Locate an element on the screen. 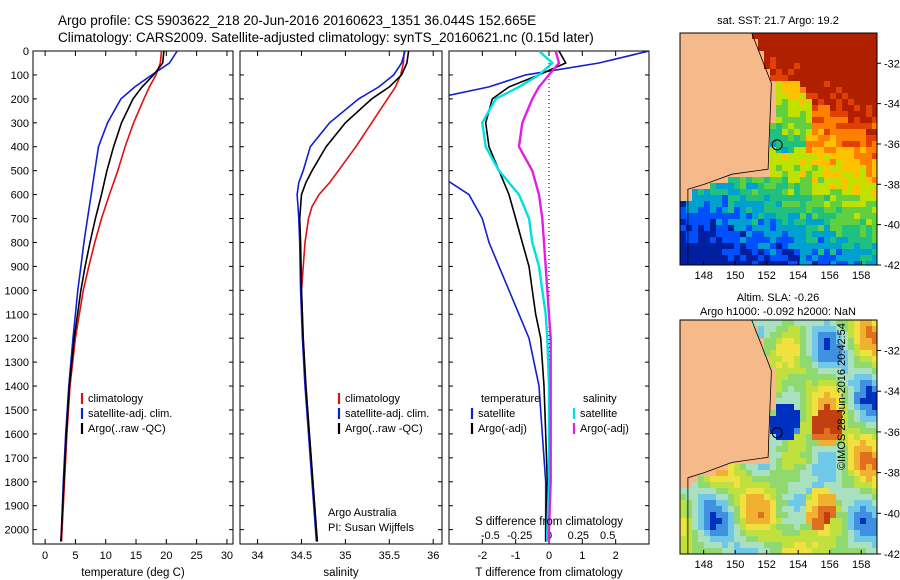 The image size is (900, 580). map-frame-sla_map is located at coordinates (778, 437).